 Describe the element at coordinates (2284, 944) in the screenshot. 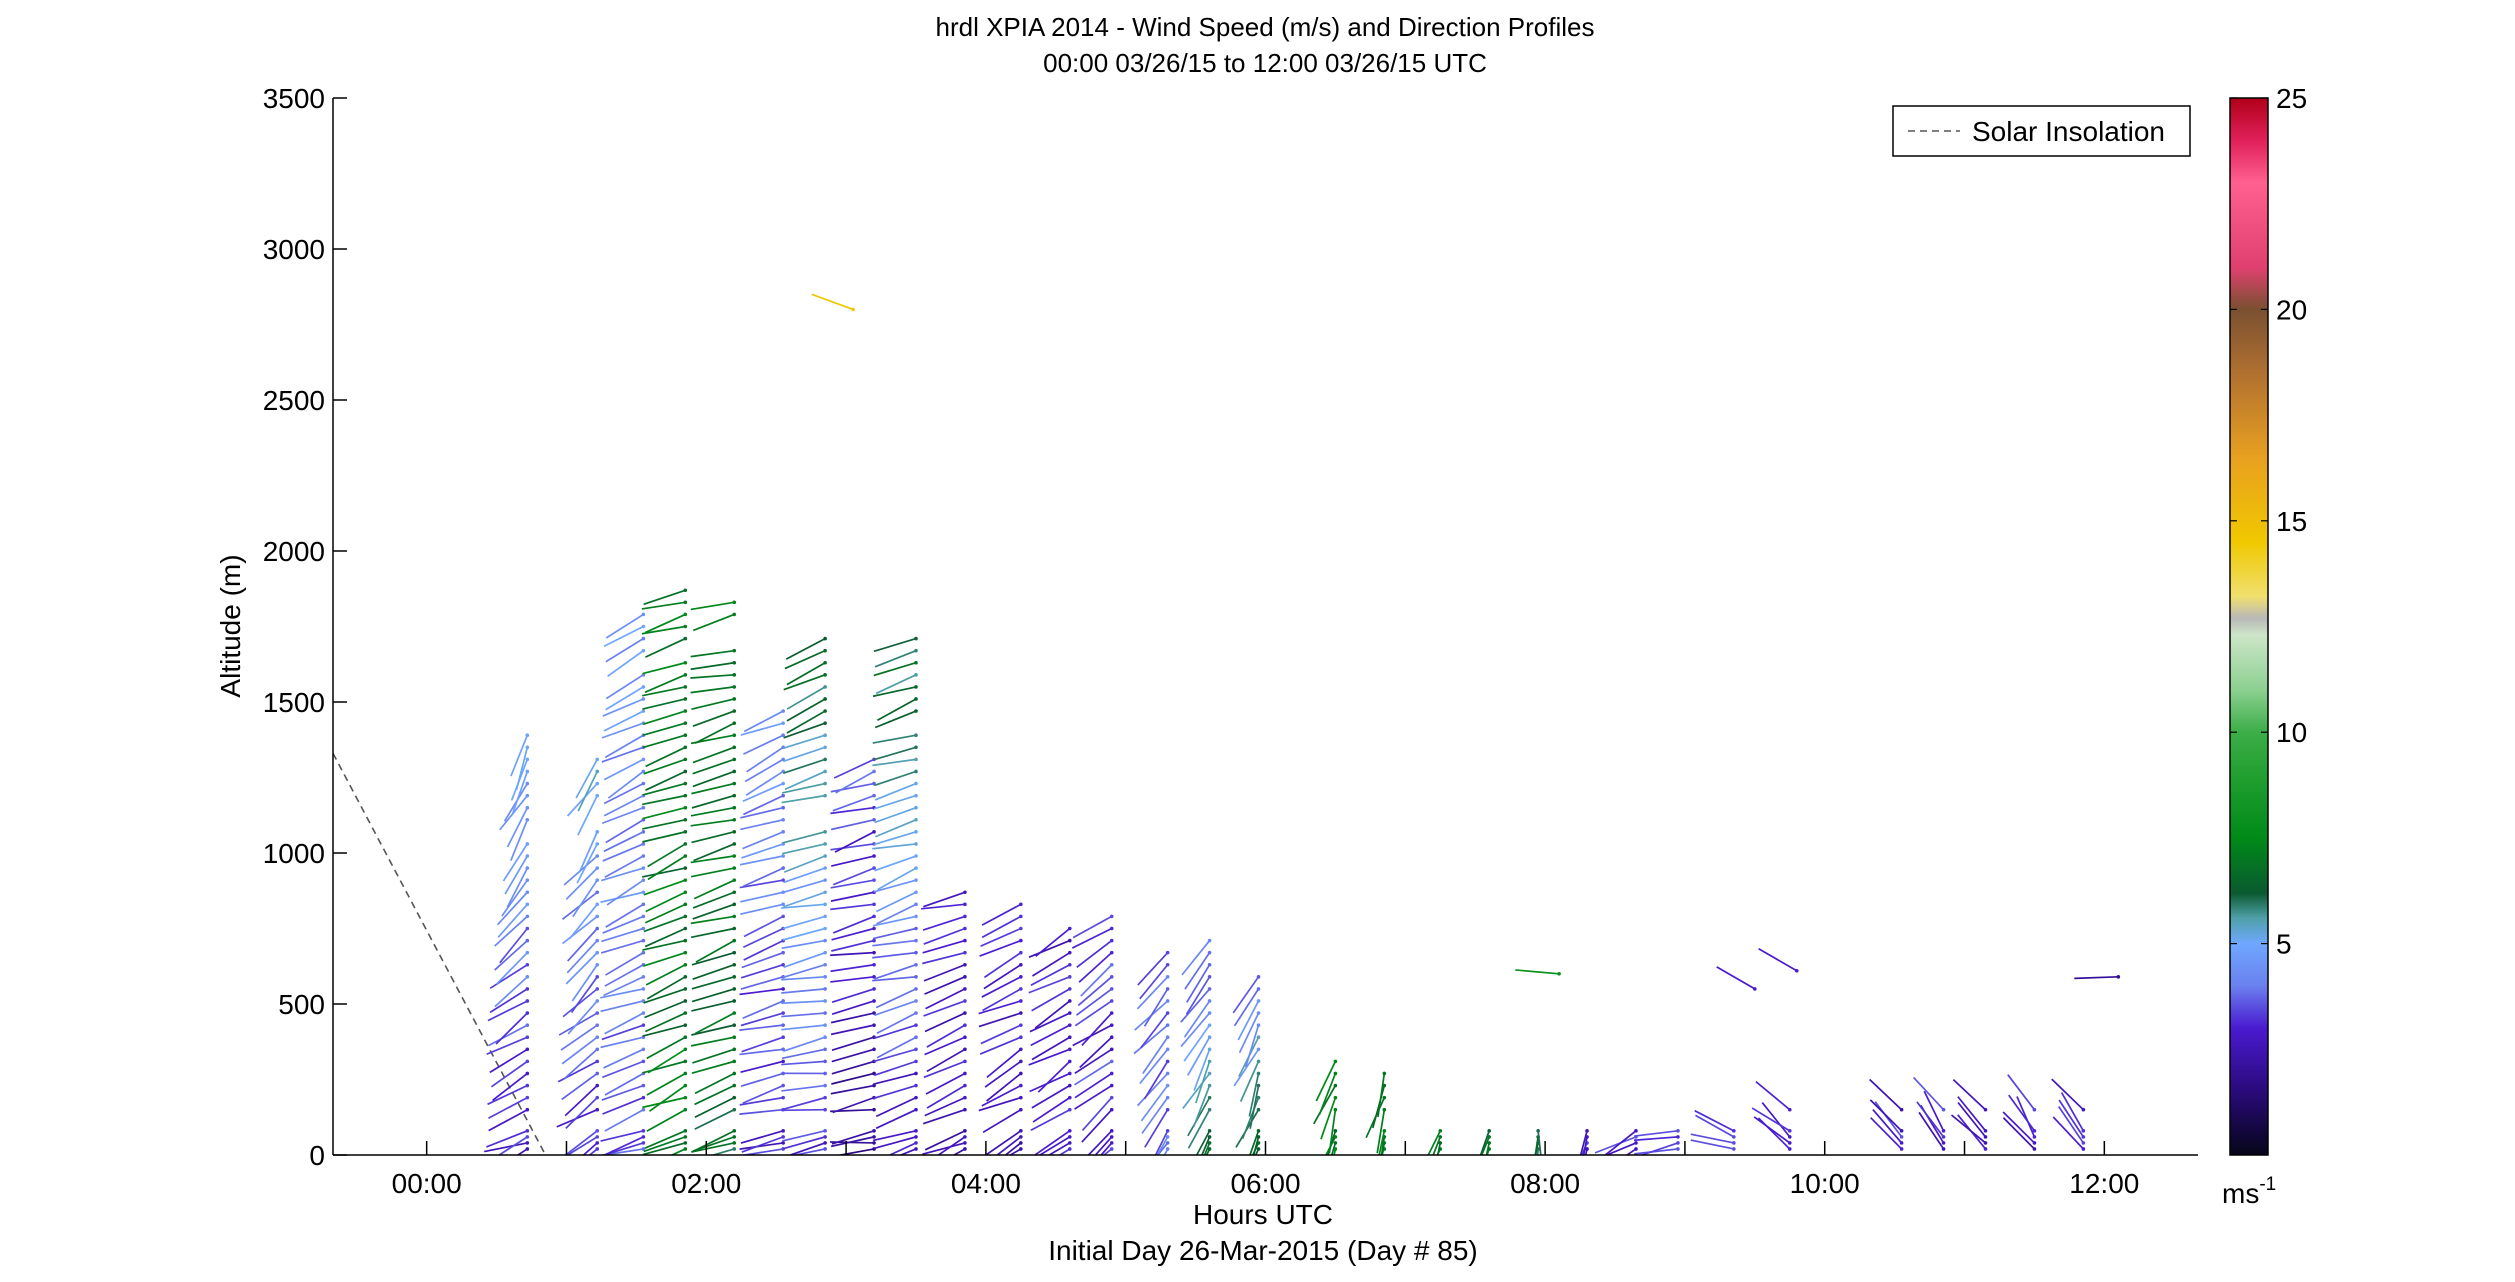

I see `colorbar-tick-label: 5` at that location.